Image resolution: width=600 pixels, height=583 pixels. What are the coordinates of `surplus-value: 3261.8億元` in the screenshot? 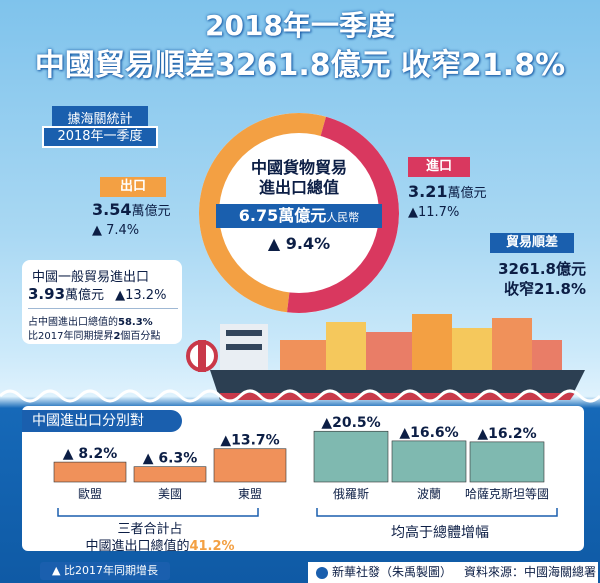 It's located at (542, 269).